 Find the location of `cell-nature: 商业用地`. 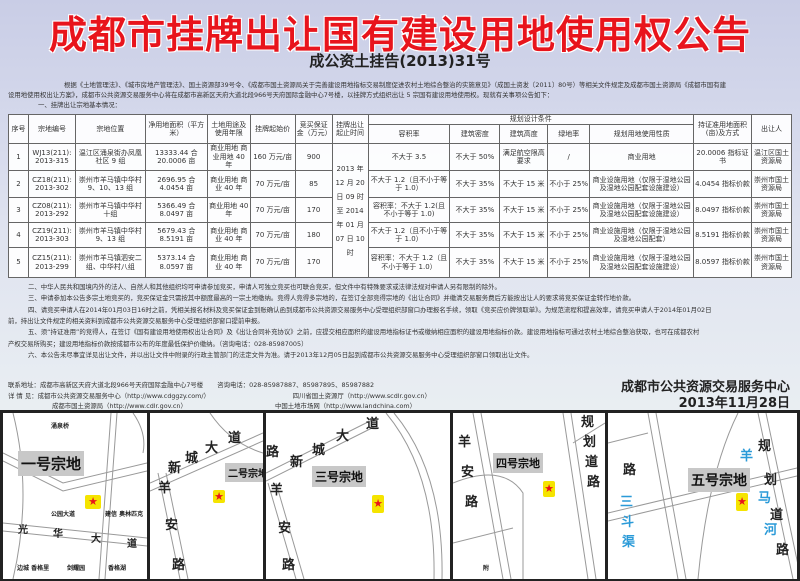

cell-nature: 商业用地 is located at coordinates (642, 157).